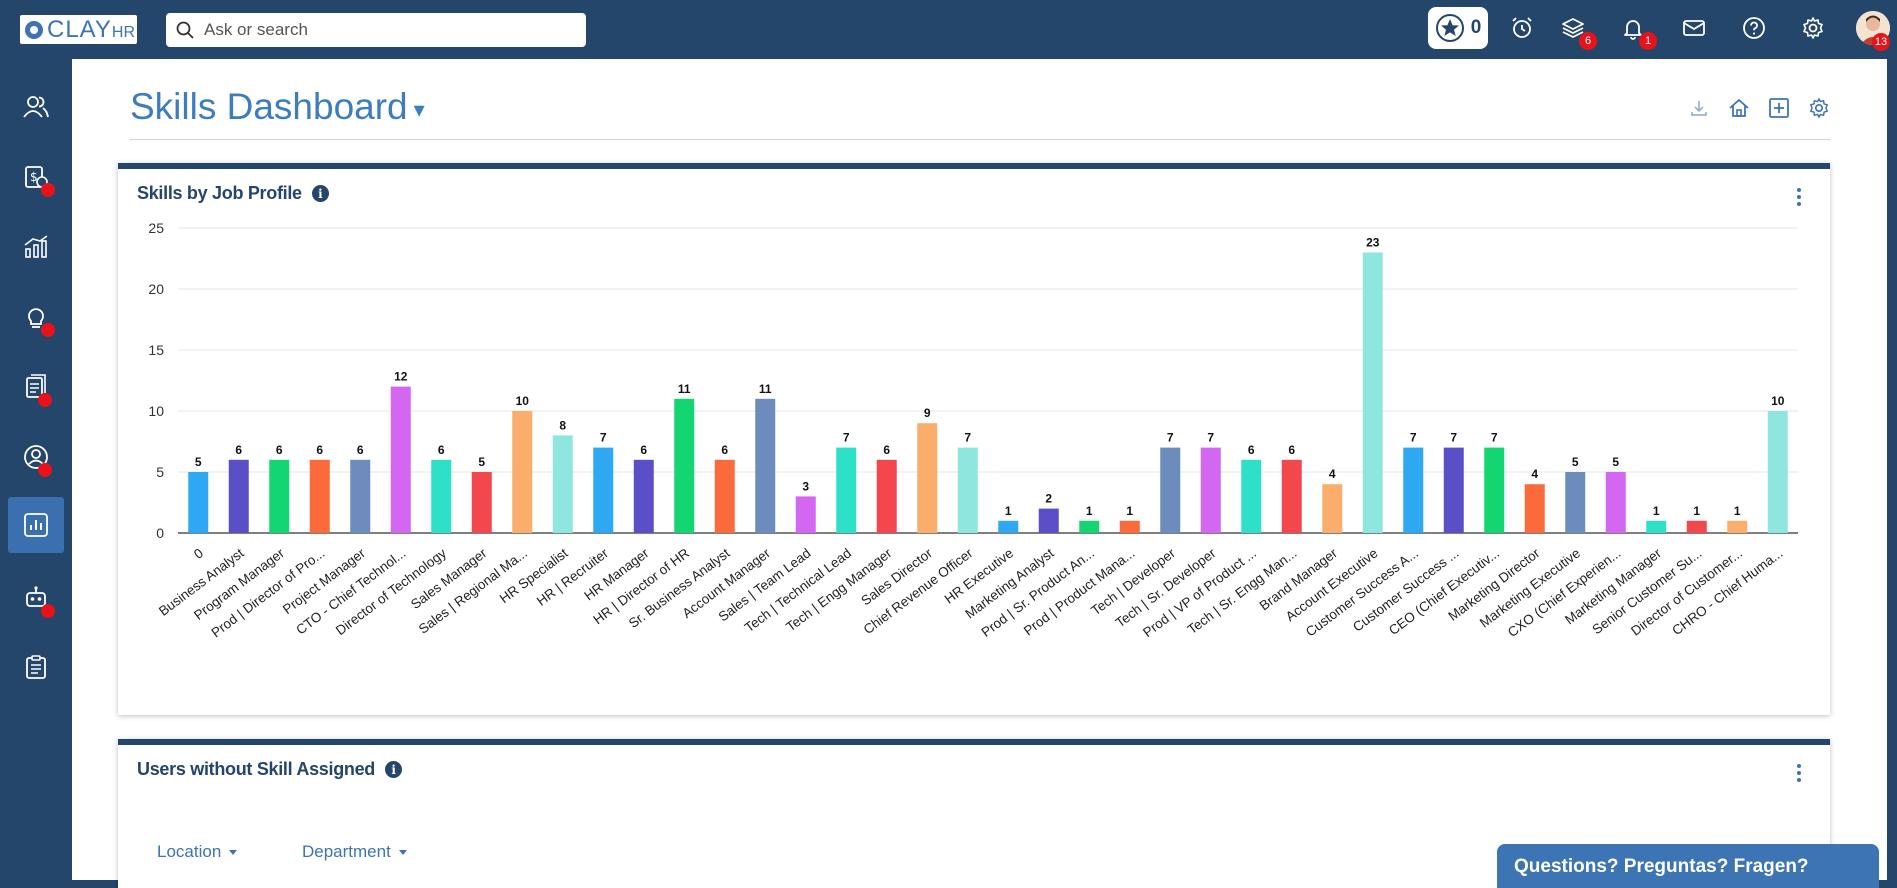 The width and height of the screenshot is (1897, 888). I want to click on notifications-button: 1, so click(1638, 32).